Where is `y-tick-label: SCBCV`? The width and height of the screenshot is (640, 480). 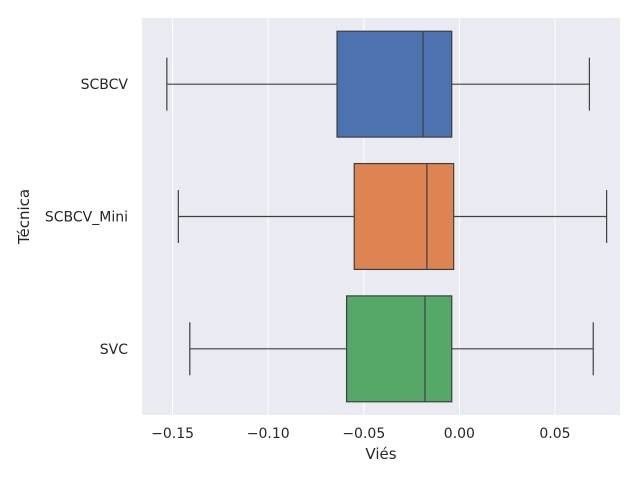
y-tick-label: SCBCV is located at coordinates (105, 85).